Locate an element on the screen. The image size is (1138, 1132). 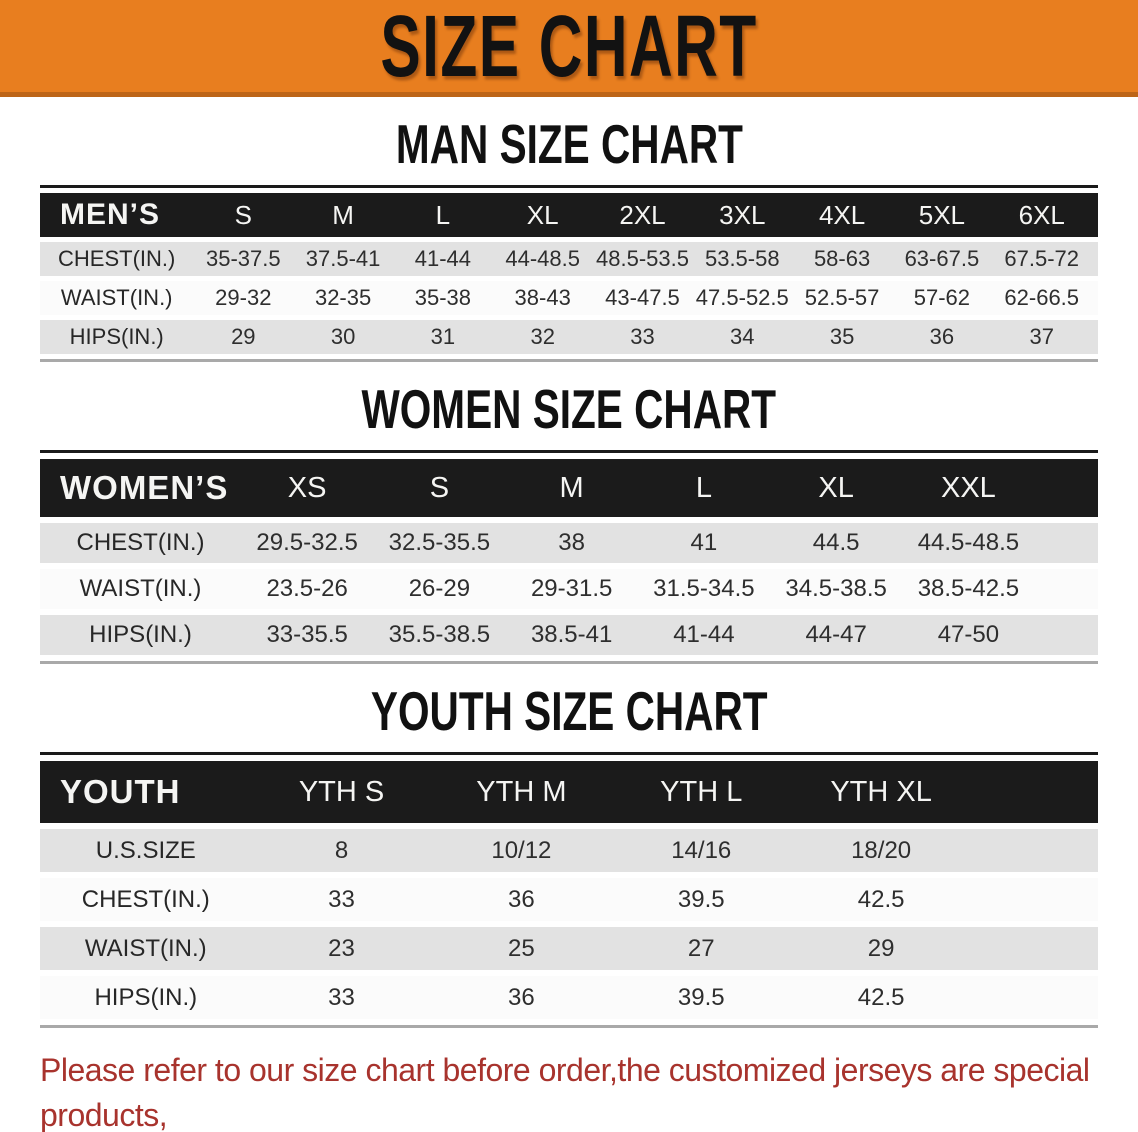
size-value-cell: 37 is located at coordinates (1041, 337).